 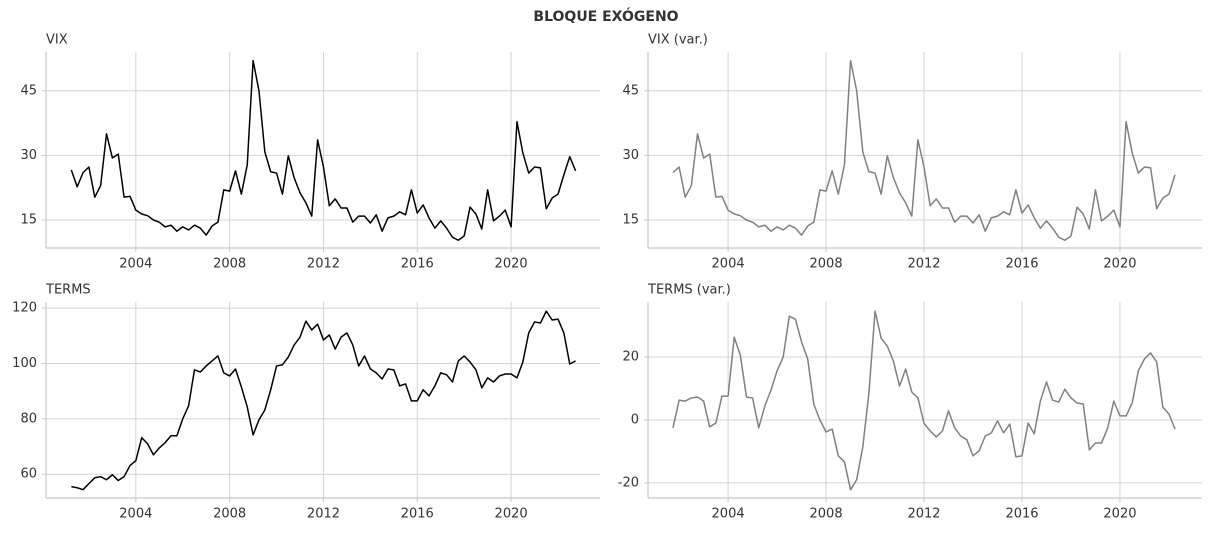 I want to click on panel-title: VIX, so click(x=57, y=40).